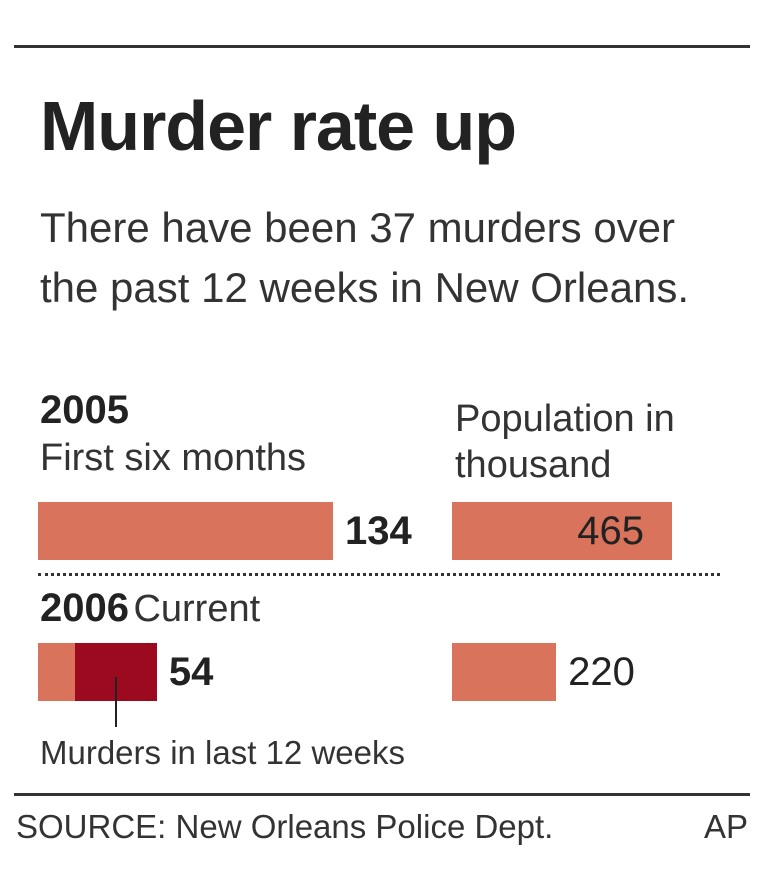 This screenshot has width=760, height=869. I want to click on source: SOURCE: New Orleans Police Dept., so click(285, 826).